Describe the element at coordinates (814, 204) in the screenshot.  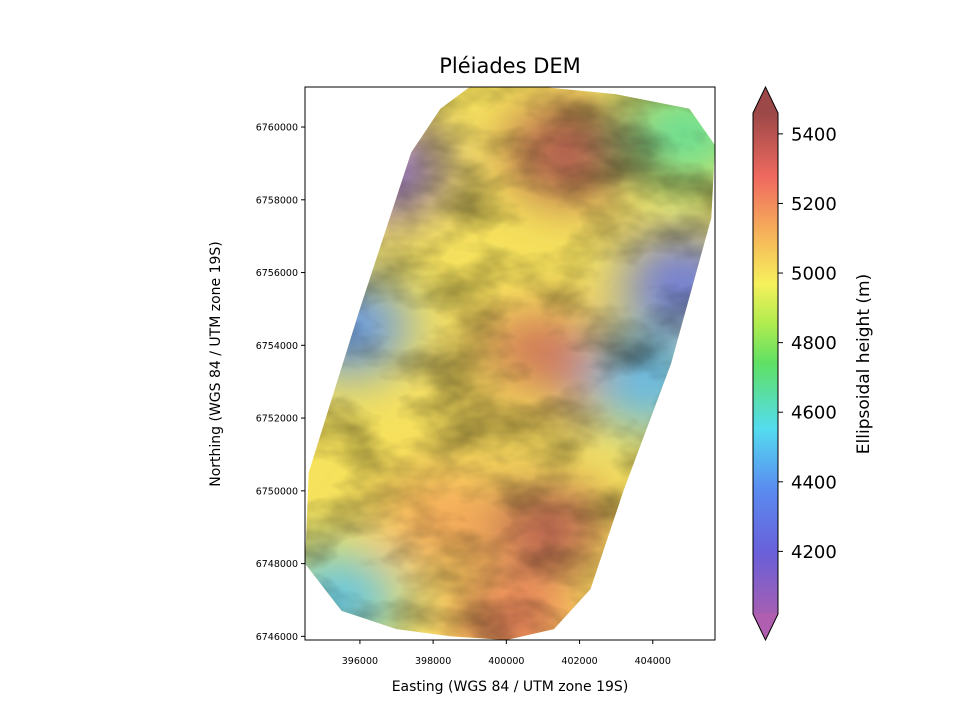
I see `colorbar-tick-label: 5200` at that location.